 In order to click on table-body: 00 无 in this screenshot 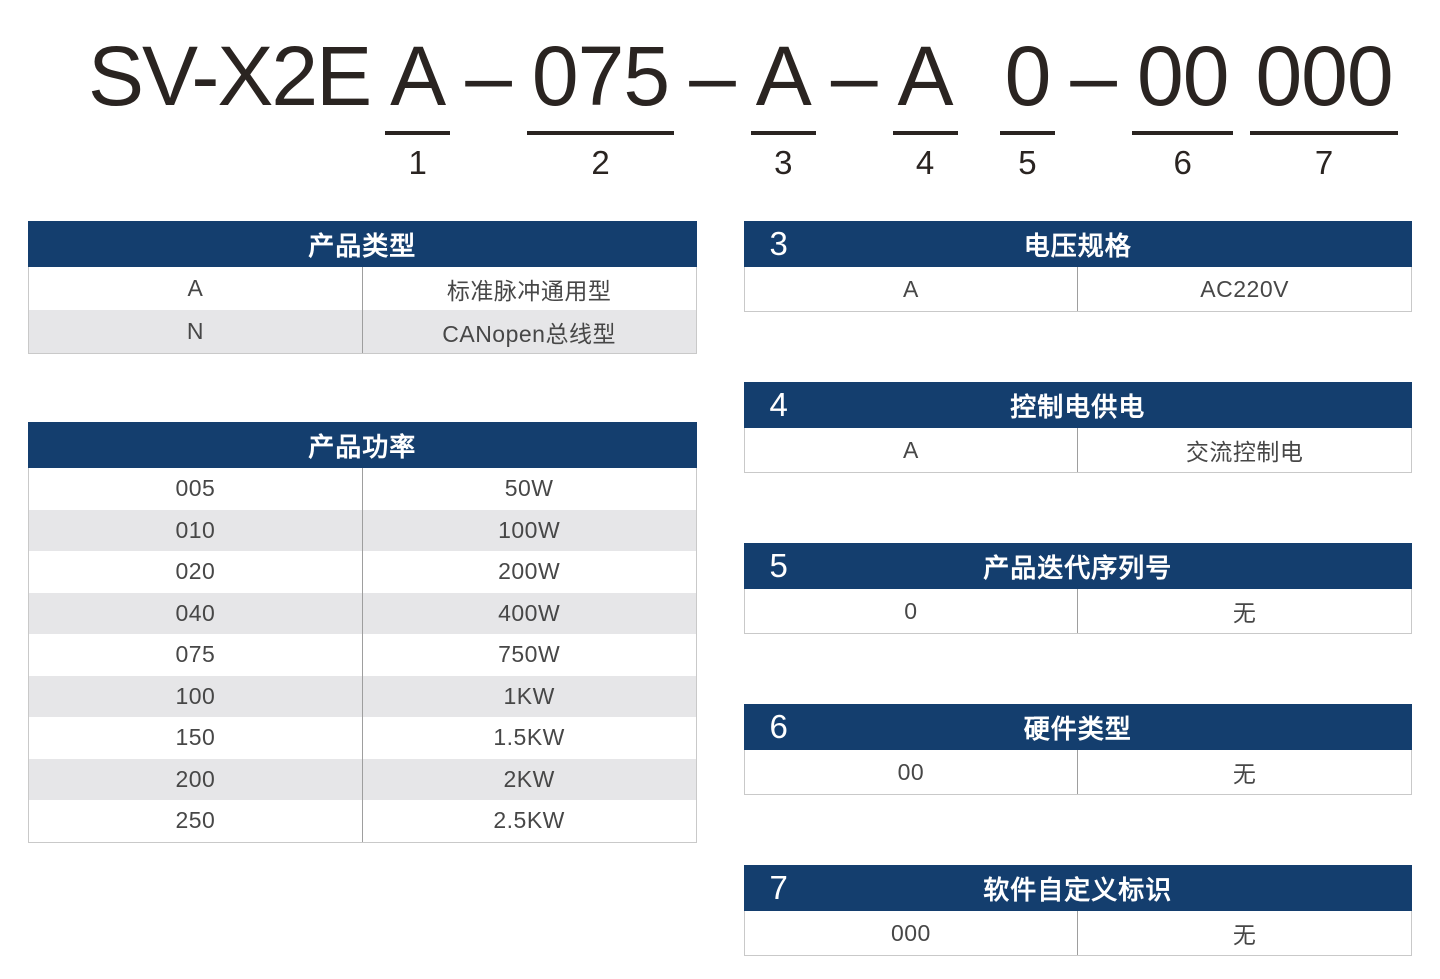, I will do `click(1077, 772)`.